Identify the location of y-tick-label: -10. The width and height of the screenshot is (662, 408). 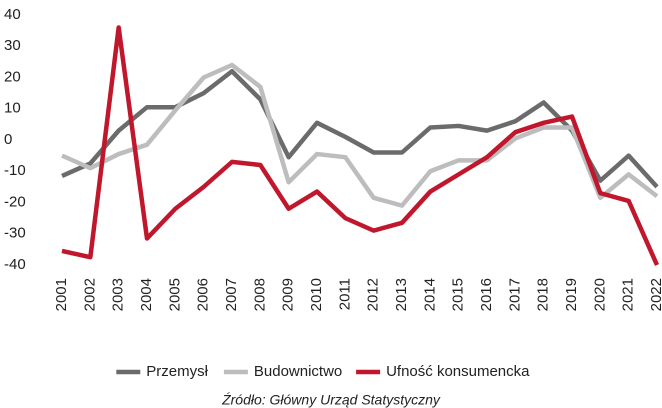
(15, 170).